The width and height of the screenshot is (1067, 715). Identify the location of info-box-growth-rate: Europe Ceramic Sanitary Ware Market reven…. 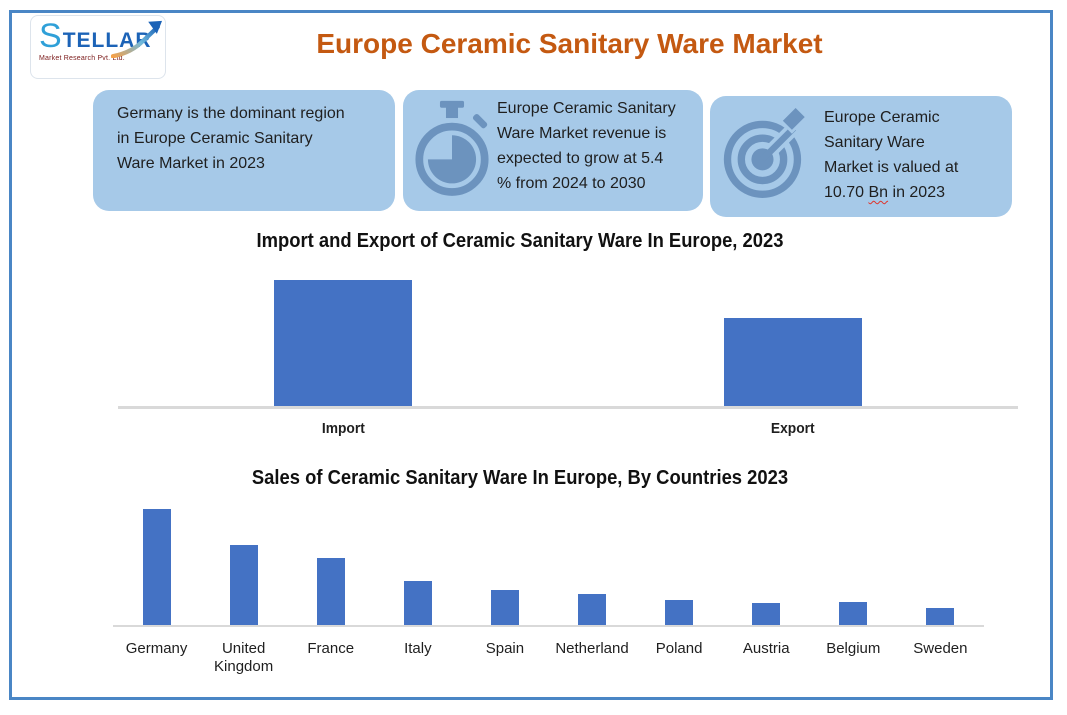
(553, 150).